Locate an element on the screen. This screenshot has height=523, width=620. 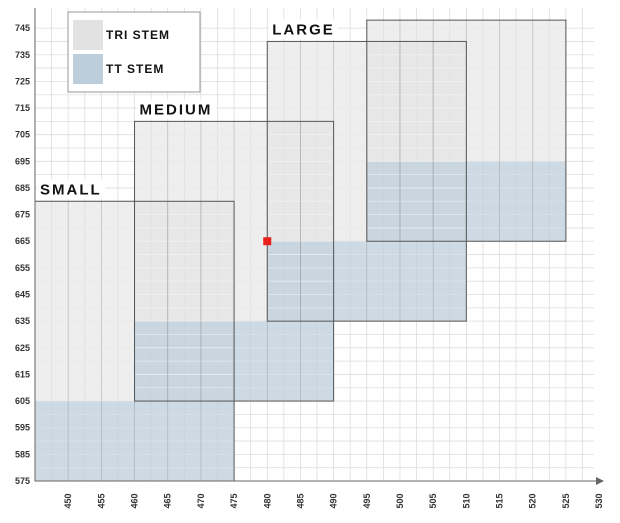
x-tick-label: 495 is located at coordinates (367, 500).